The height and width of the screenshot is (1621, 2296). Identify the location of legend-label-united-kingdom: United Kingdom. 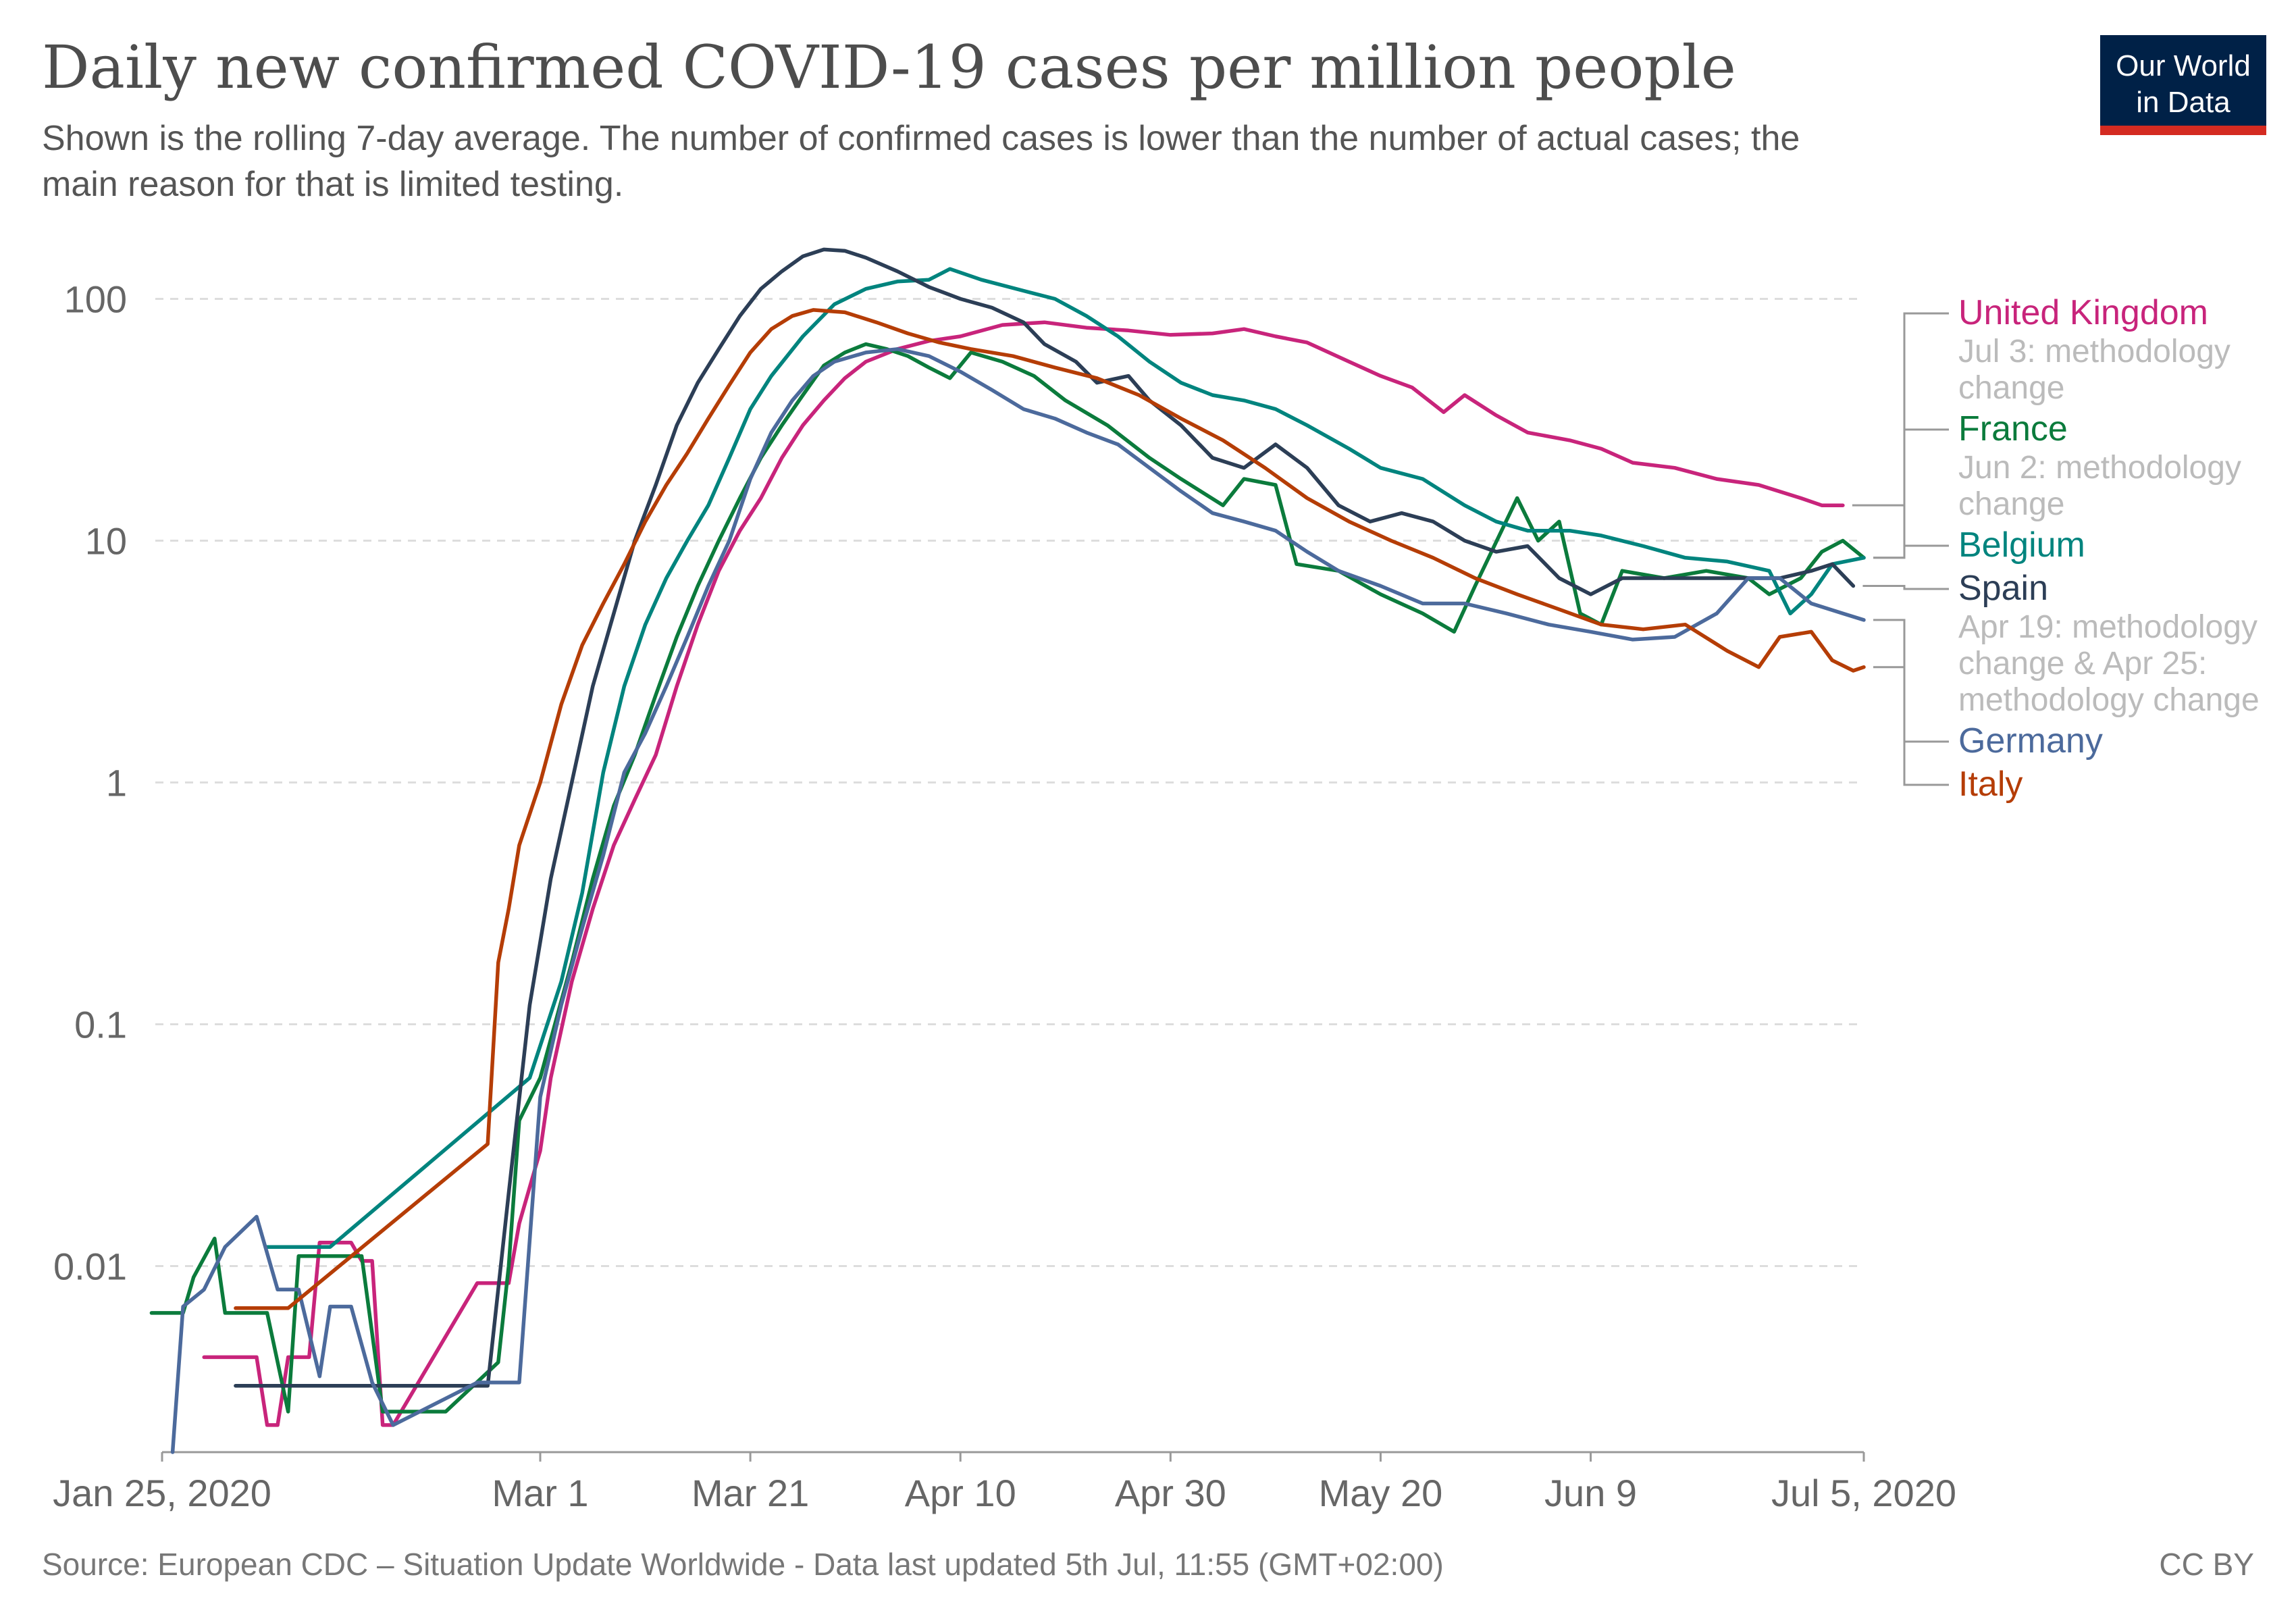
(2083, 312).